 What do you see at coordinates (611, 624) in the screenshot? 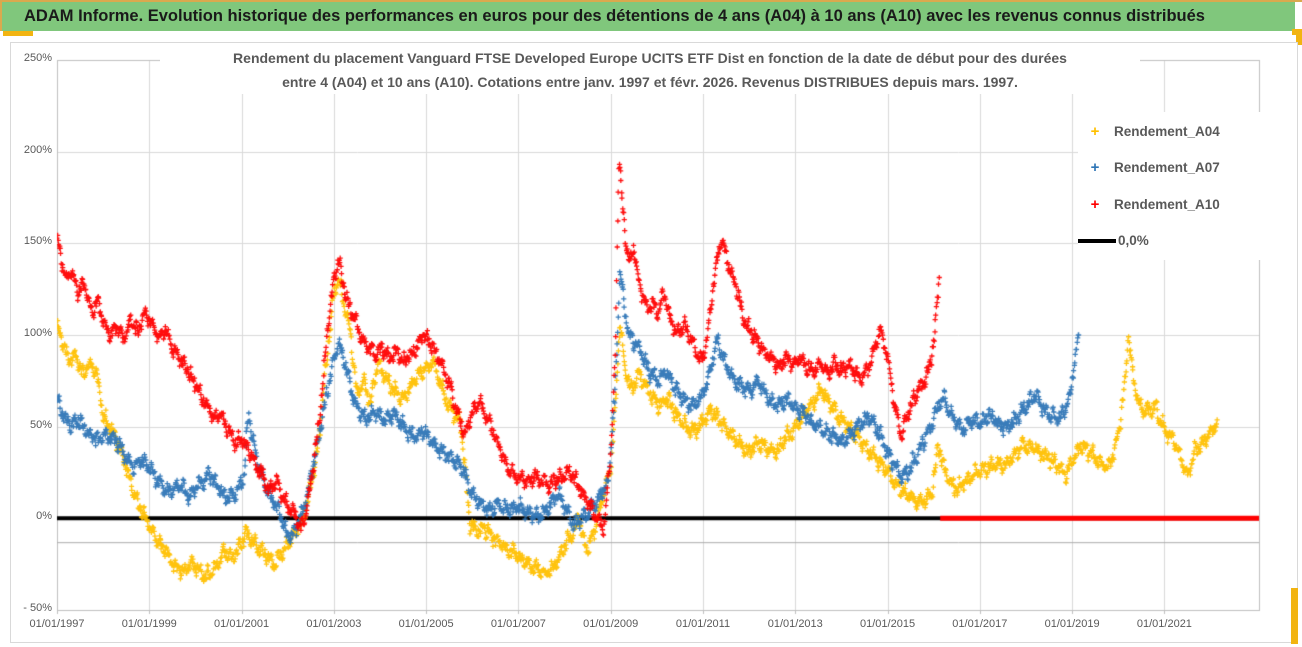
I see `x-tick-label: 01/01/2009` at bounding box center [611, 624].